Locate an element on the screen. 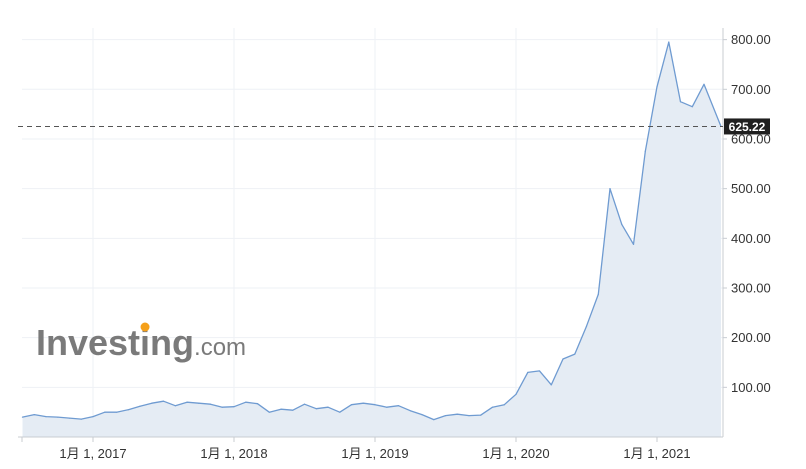 The width and height of the screenshot is (806, 469). y-tick-label: 400.00 is located at coordinates (751, 238).